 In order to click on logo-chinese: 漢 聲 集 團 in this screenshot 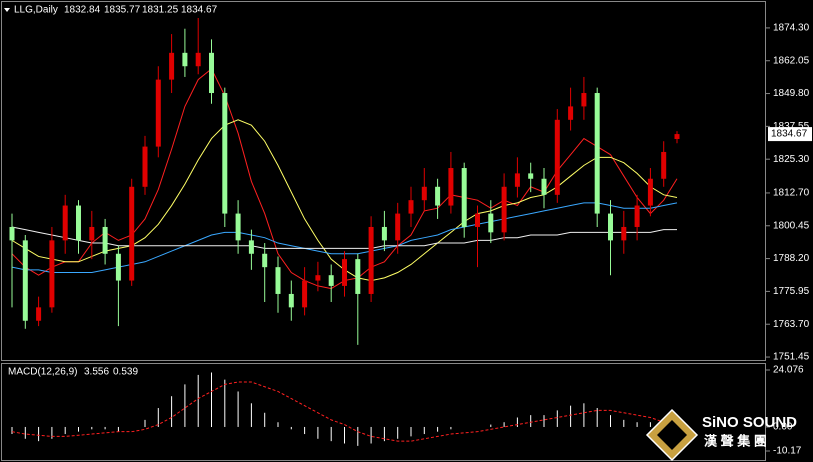, I will do `click(735, 440)`.